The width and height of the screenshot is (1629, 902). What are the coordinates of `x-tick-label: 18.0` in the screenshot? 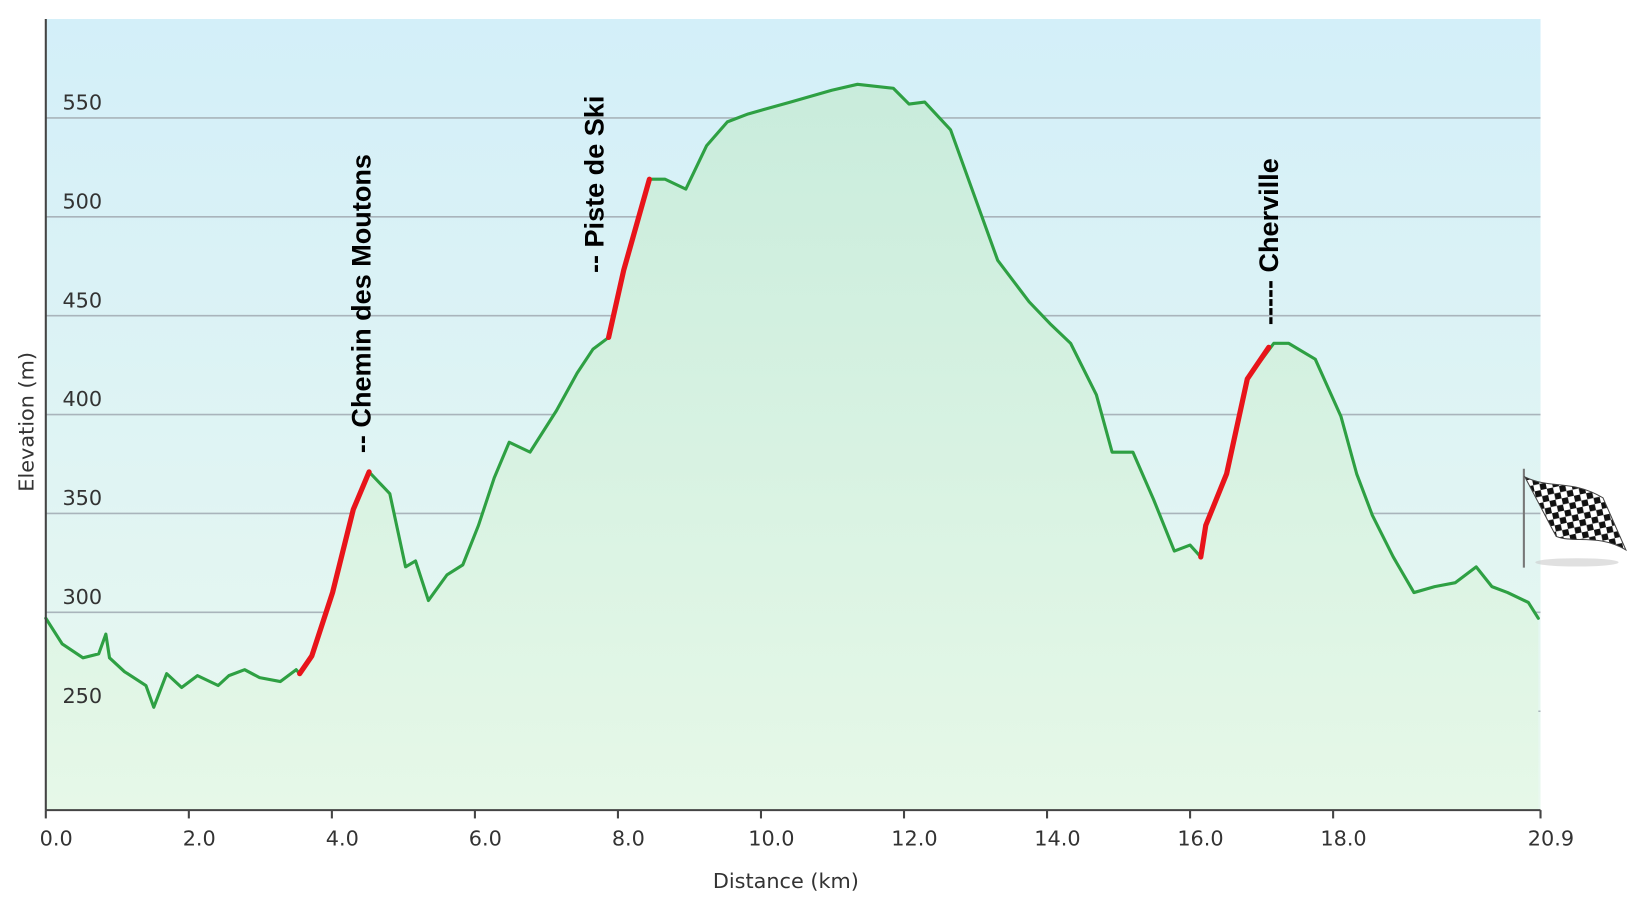 It's located at (1343, 838).